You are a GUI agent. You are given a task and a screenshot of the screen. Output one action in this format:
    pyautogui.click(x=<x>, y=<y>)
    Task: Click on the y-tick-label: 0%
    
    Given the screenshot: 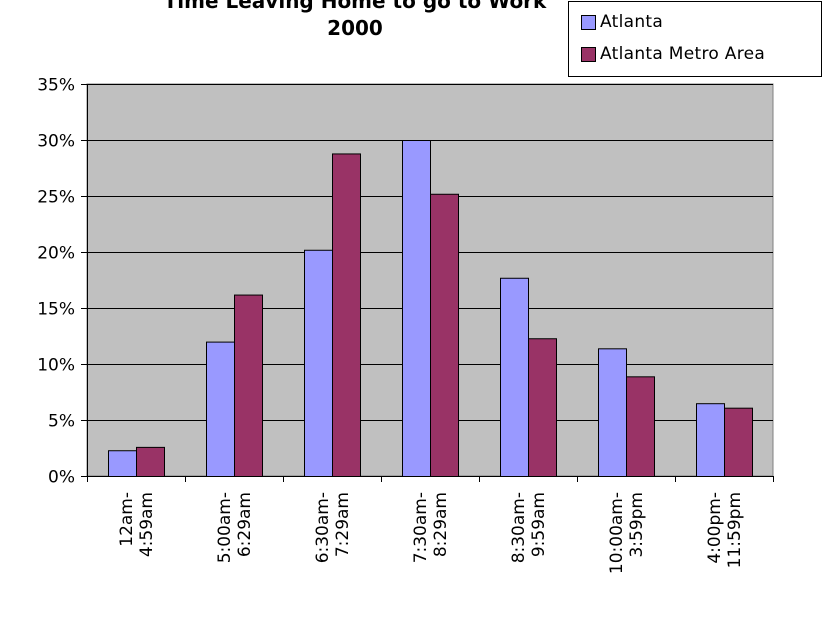 What is the action you would take?
    pyautogui.click(x=61, y=478)
    